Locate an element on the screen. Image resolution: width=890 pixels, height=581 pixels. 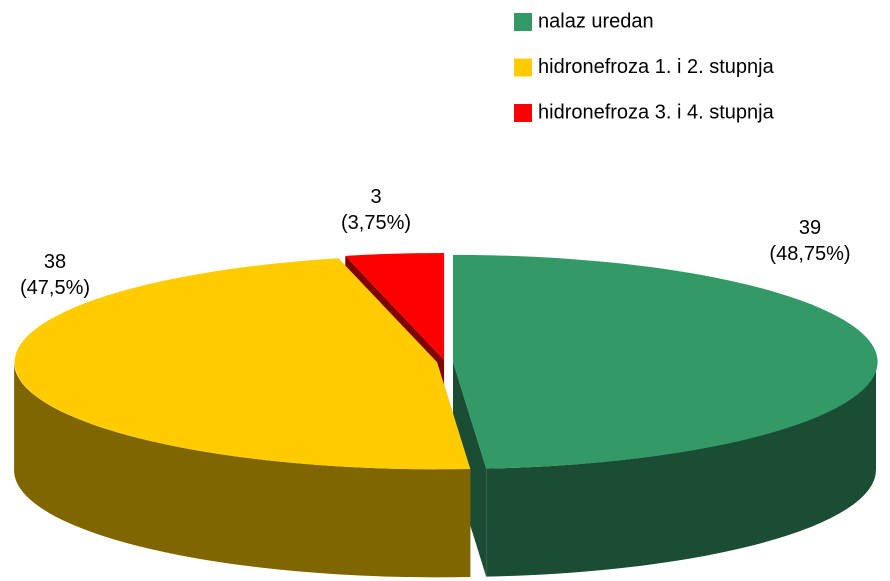
slice is located at coordinates (395, 306).